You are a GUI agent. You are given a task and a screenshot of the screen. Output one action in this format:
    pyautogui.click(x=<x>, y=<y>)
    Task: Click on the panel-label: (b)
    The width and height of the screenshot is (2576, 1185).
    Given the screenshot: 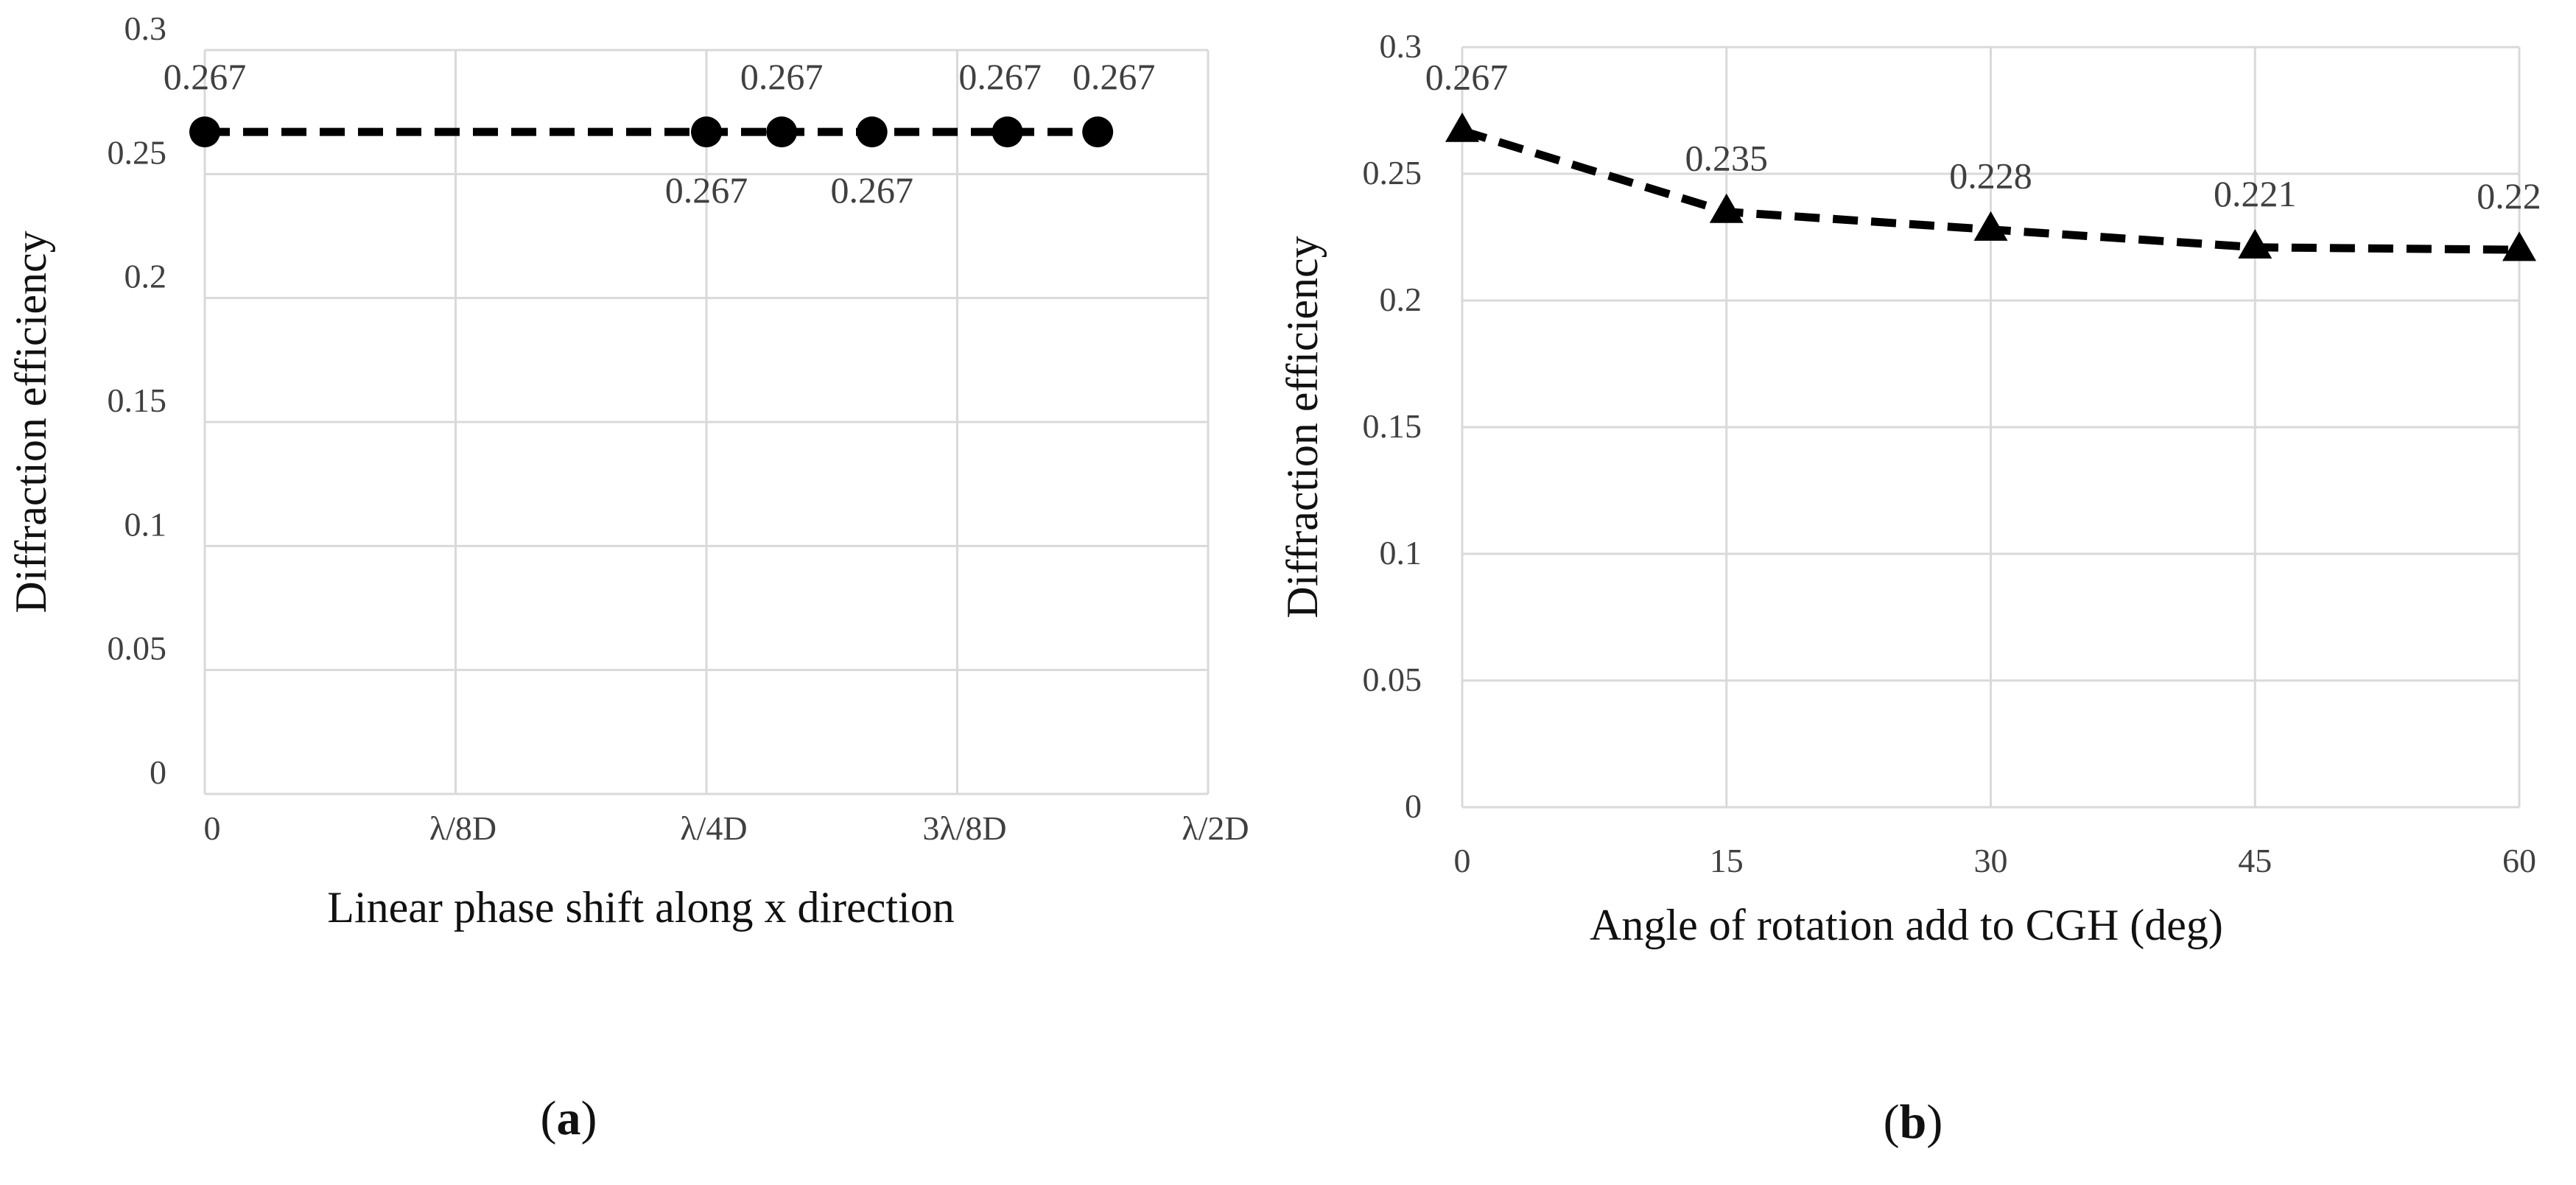 What is the action you would take?
    pyautogui.click(x=1914, y=1122)
    